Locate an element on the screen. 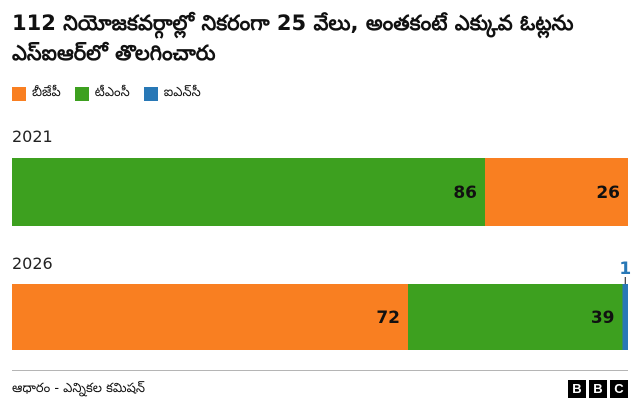  source-note: ఆధారం - ఎన్నికల కమిషన్ is located at coordinates (79, 388).